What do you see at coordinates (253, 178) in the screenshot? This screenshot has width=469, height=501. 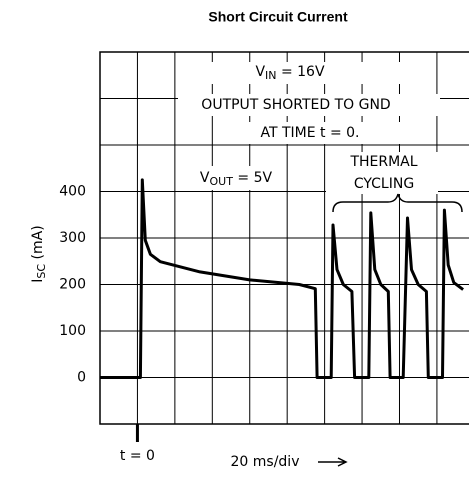 I see `annotation-text: = 5V` at bounding box center [253, 178].